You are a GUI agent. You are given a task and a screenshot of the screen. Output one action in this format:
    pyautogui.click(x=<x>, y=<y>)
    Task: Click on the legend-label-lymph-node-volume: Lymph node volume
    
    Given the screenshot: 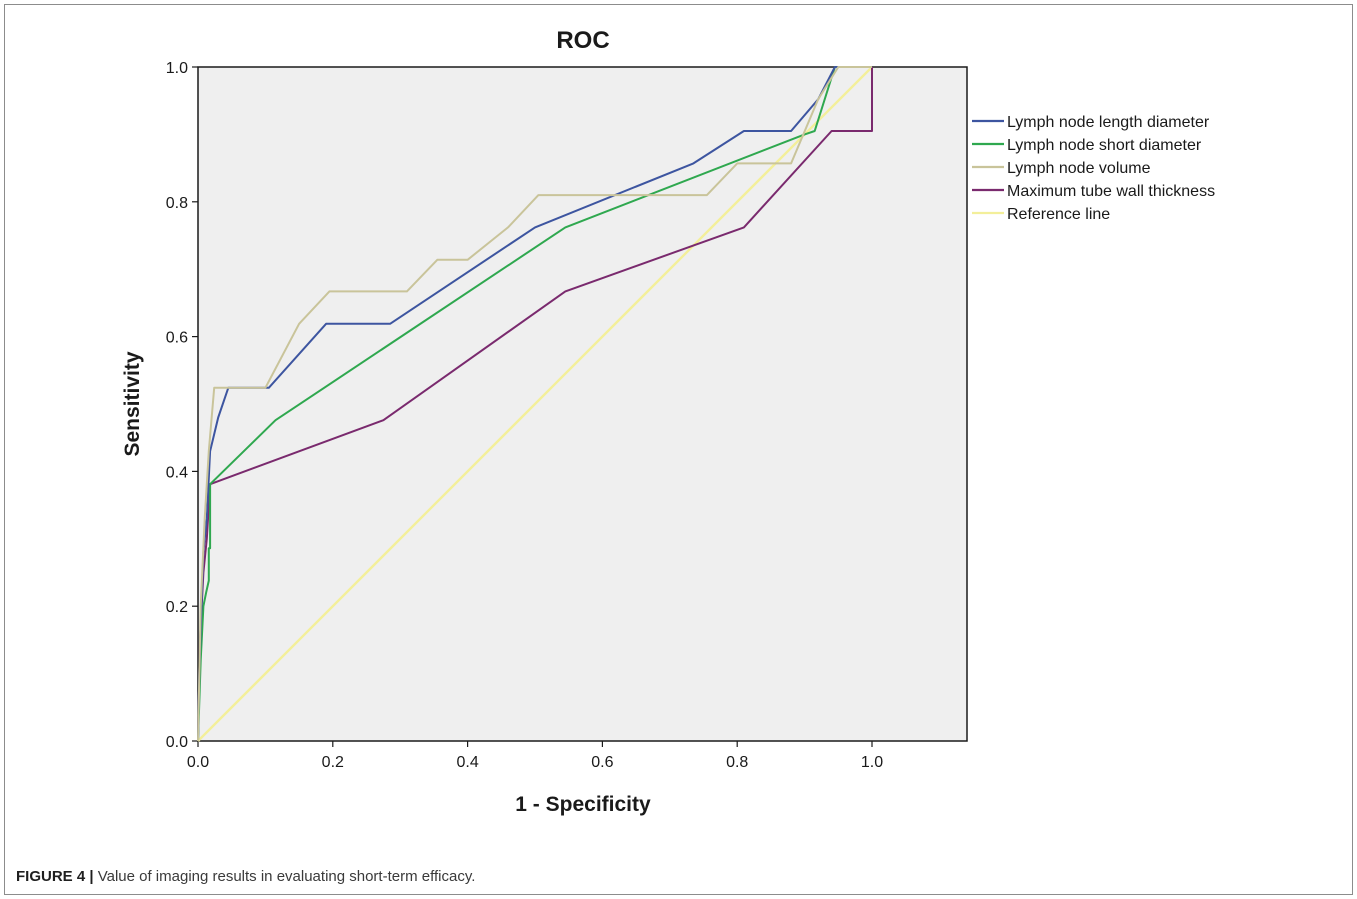 What is the action you would take?
    pyautogui.click(x=1079, y=168)
    